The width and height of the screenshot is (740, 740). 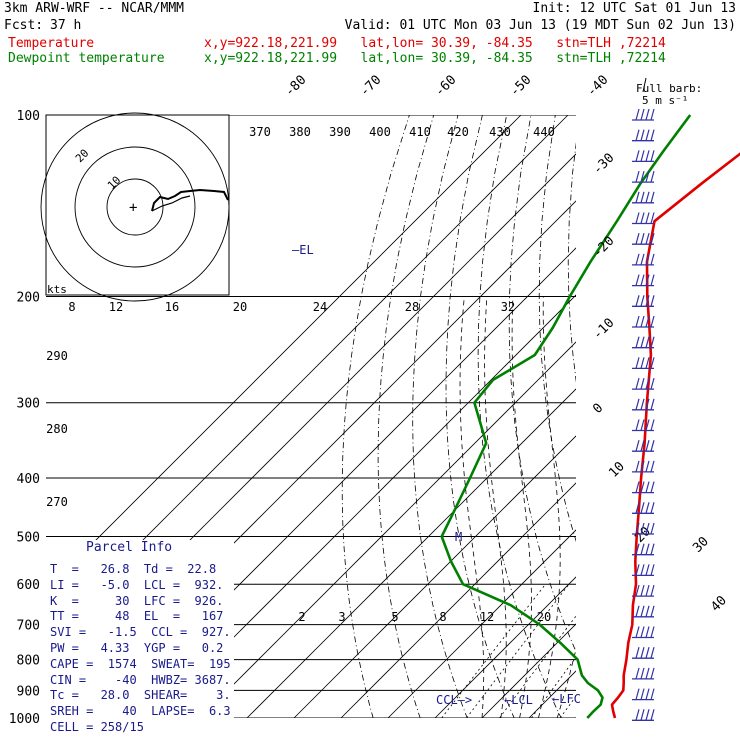 I want to click on parcel-info-row: CIN = -40 HWBZ= 3687., so click(x=140, y=679).